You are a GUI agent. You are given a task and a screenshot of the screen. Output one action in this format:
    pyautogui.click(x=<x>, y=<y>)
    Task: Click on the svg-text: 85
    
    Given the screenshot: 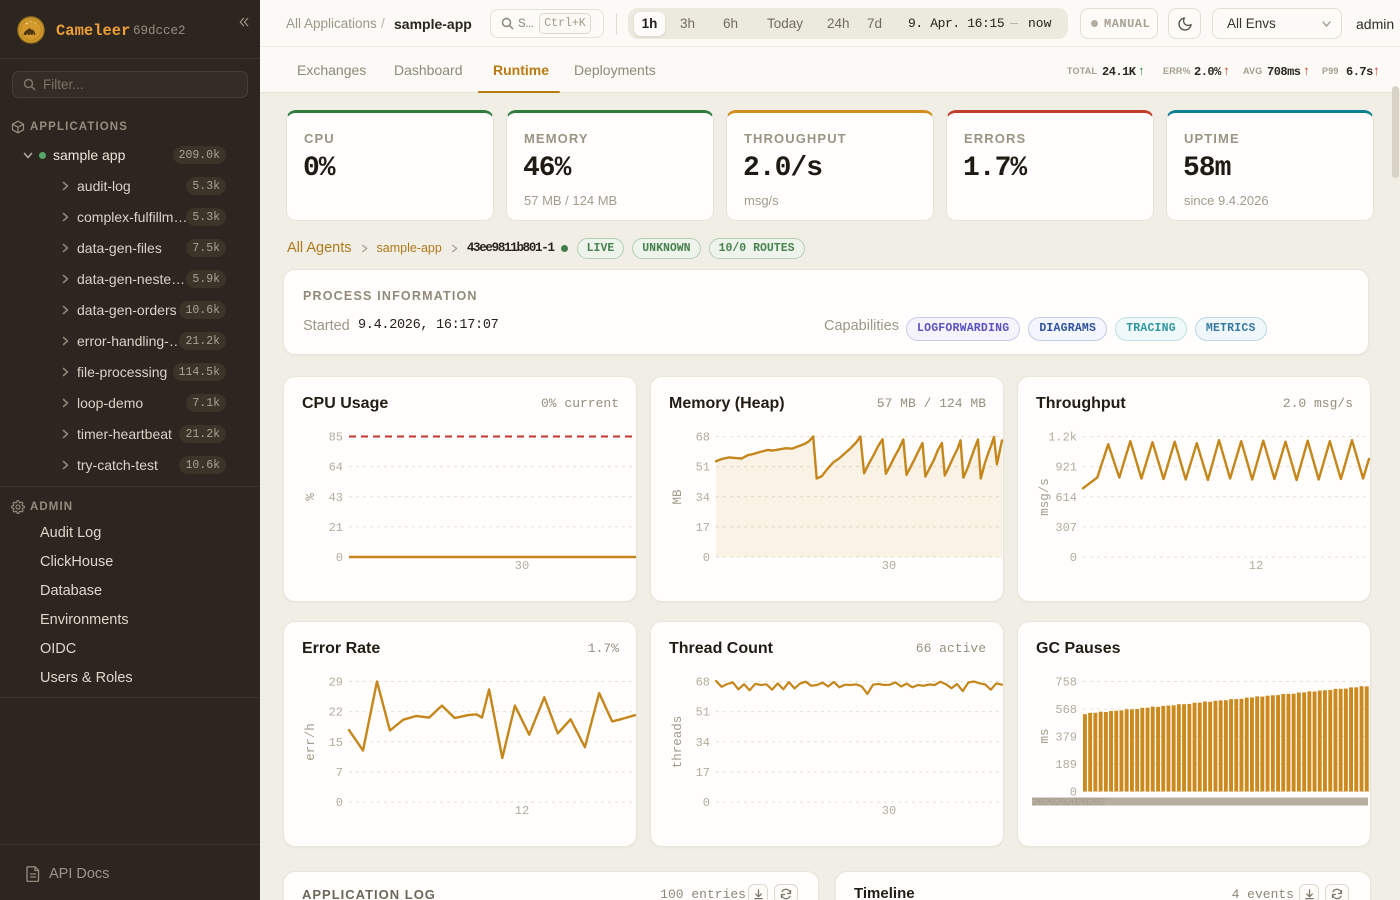 What is the action you would take?
    pyautogui.click(x=336, y=438)
    